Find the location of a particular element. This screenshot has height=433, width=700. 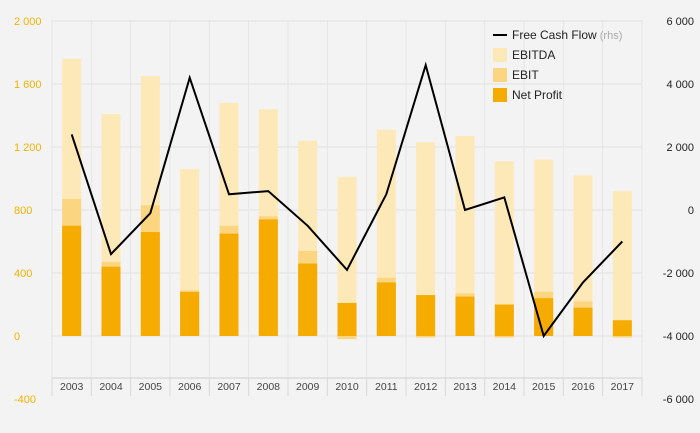

y-right-tick-label: -6 000 is located at coordinates (678, 400).